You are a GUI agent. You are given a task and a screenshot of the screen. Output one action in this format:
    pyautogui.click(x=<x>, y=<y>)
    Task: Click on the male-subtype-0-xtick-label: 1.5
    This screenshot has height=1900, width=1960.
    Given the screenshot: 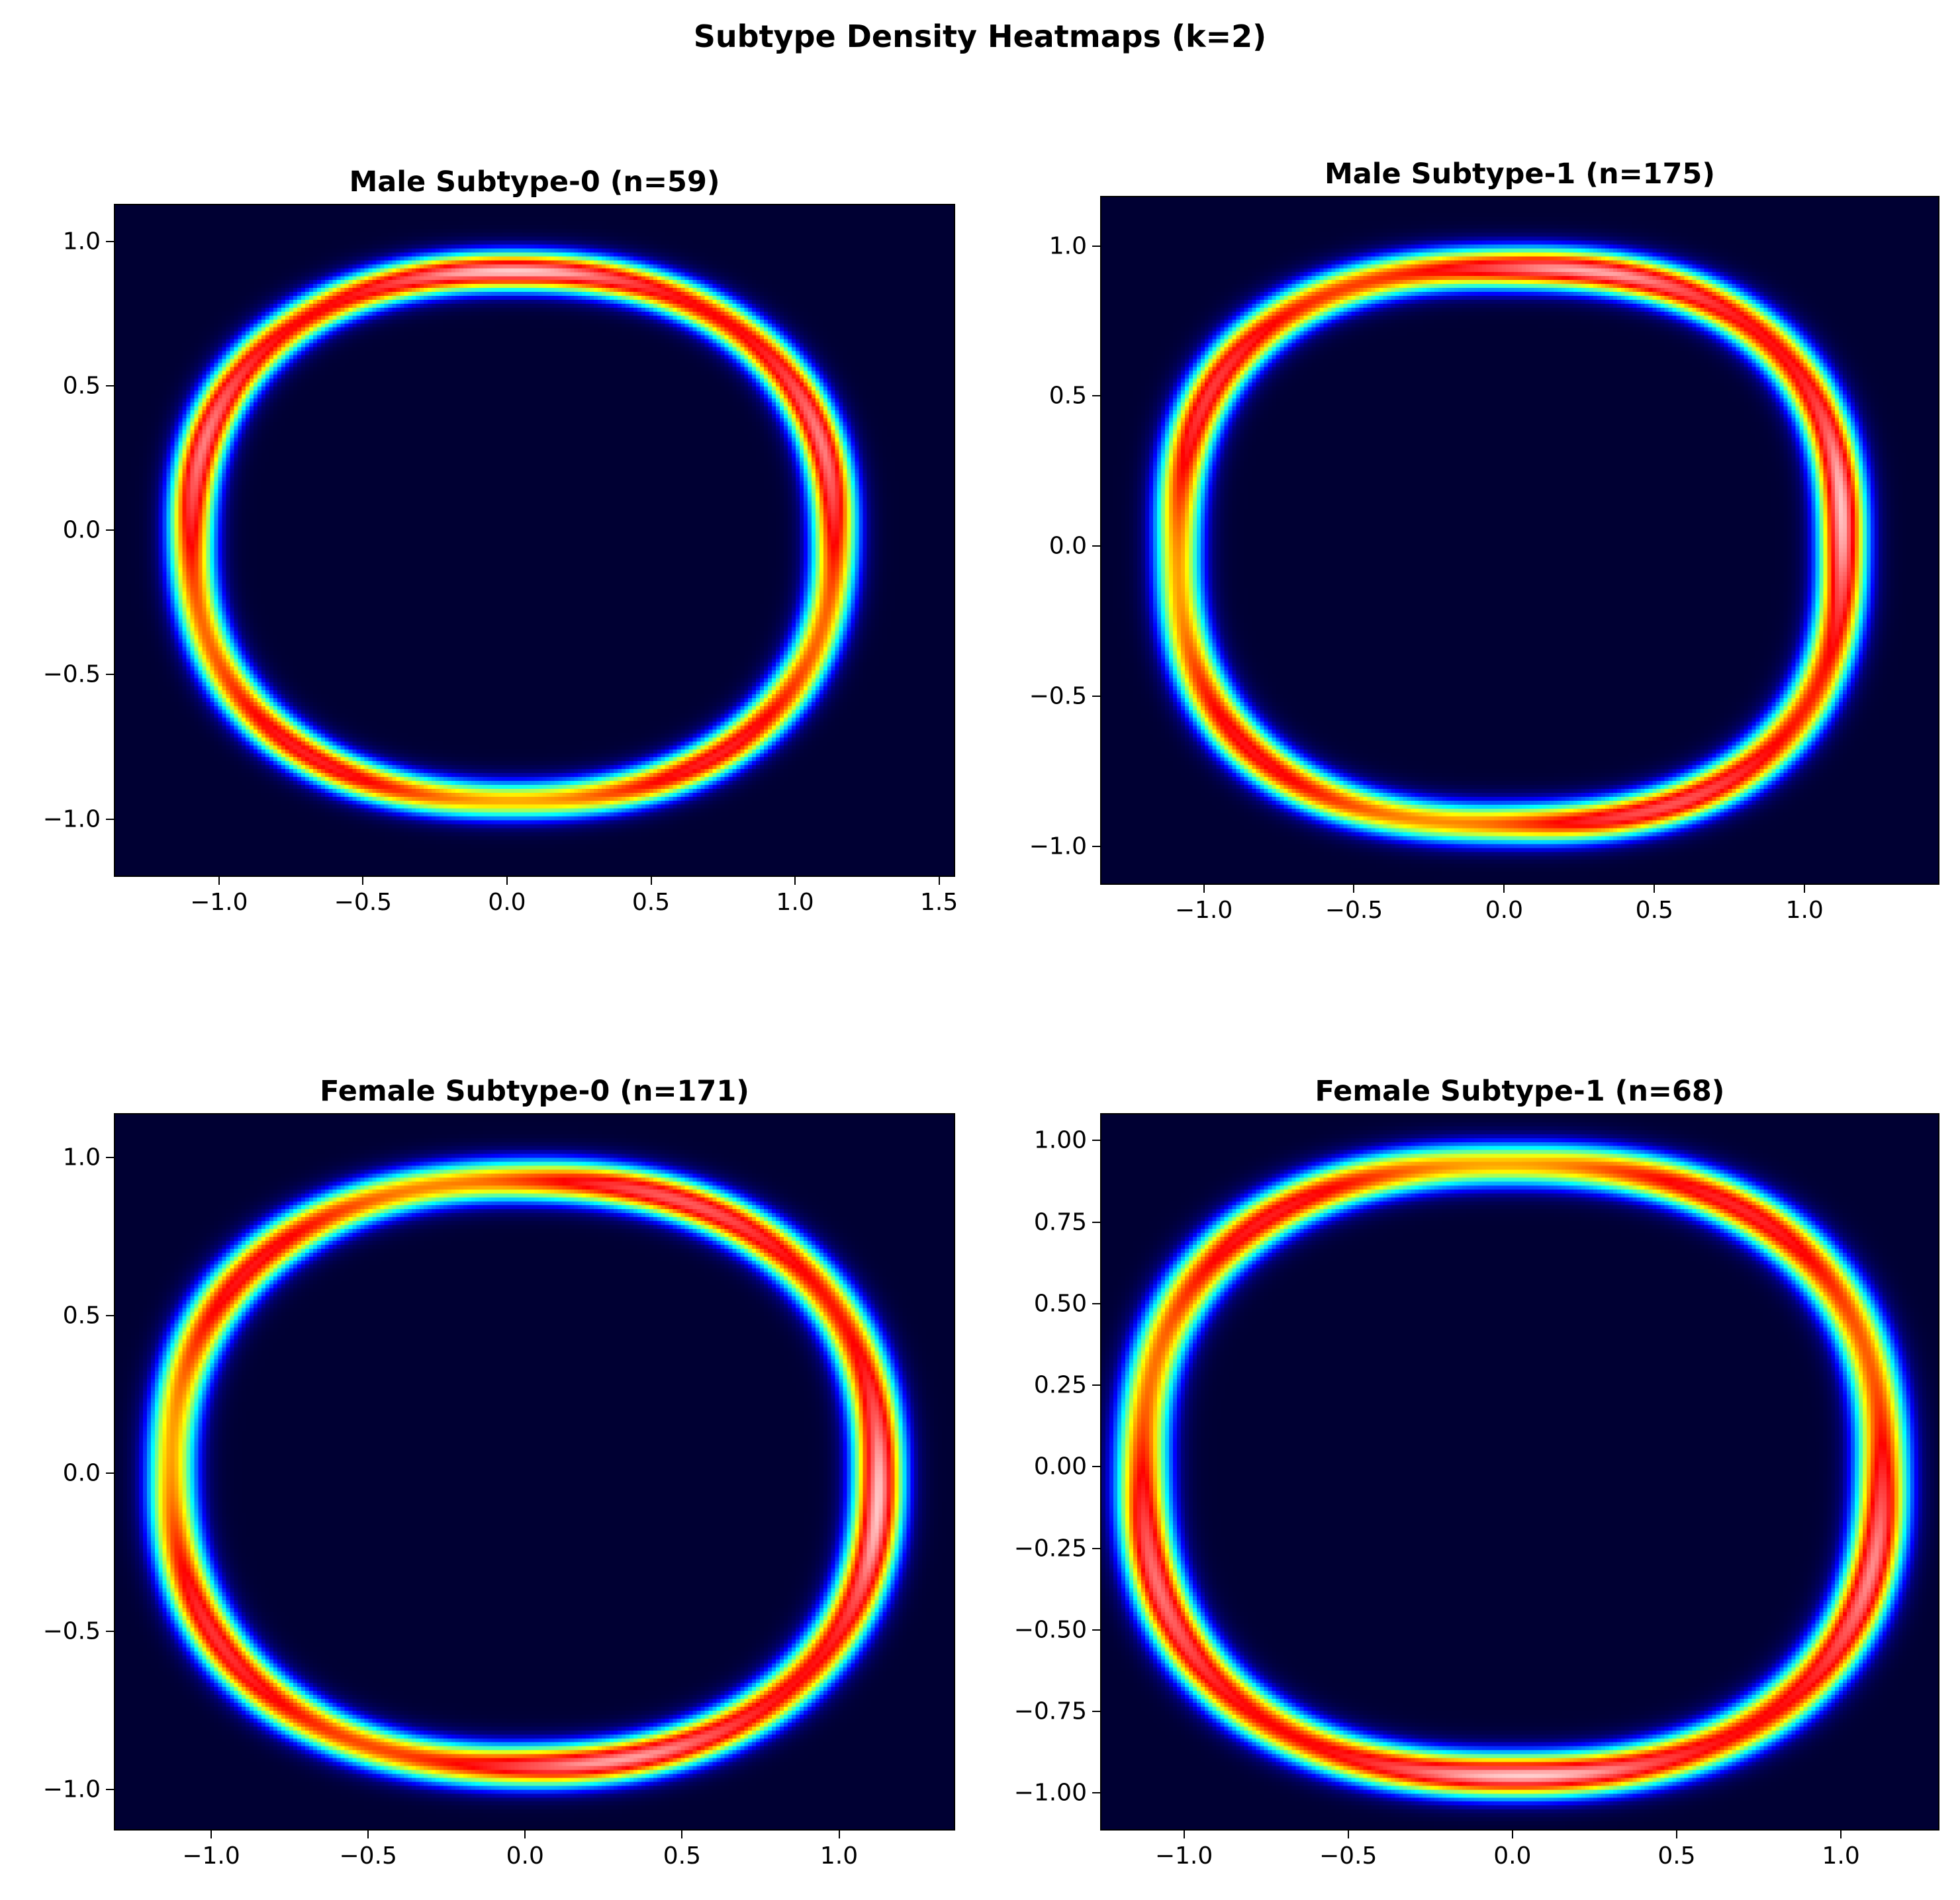 What is the action you would take?
    pyautogui.click(x=938, y=902)
    